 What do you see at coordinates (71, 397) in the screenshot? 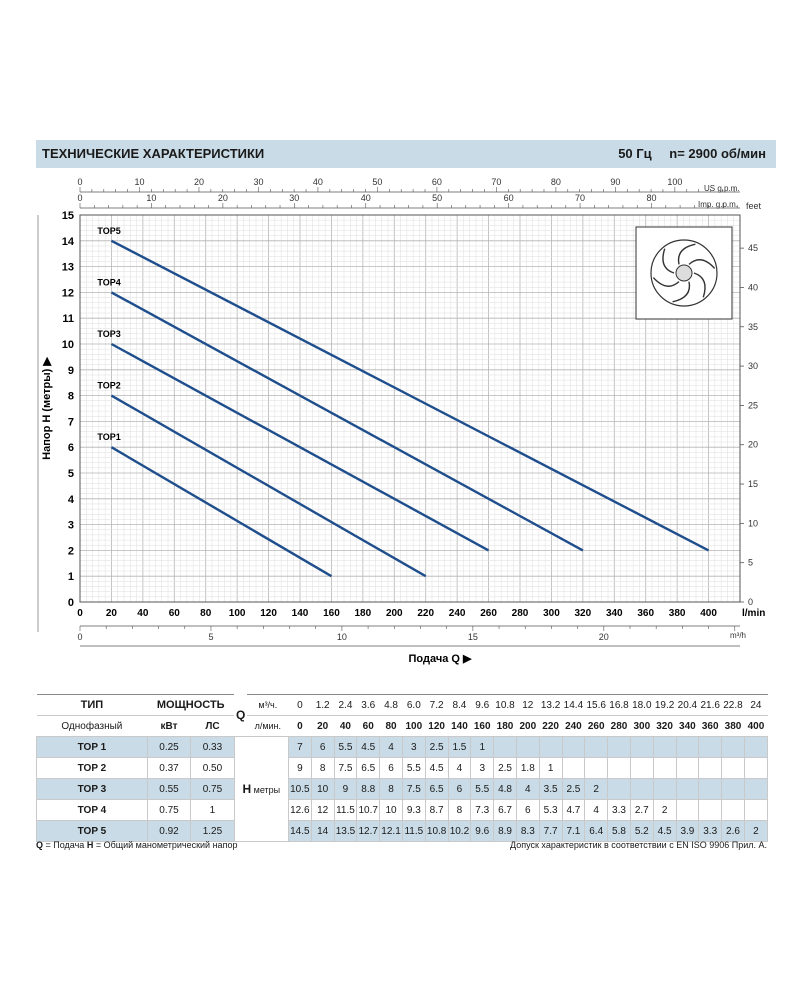
I see `y-tick-label: 8` at bounding box center [71, 397].